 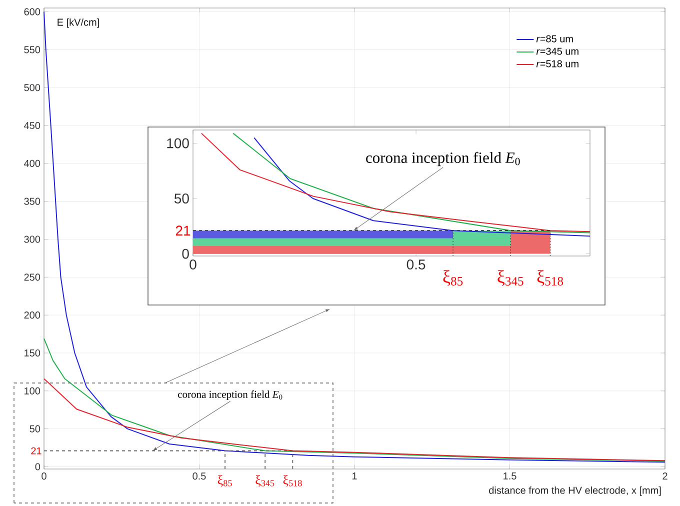 I want to click on y-tick-label: 450, so click(x=32, y=126).